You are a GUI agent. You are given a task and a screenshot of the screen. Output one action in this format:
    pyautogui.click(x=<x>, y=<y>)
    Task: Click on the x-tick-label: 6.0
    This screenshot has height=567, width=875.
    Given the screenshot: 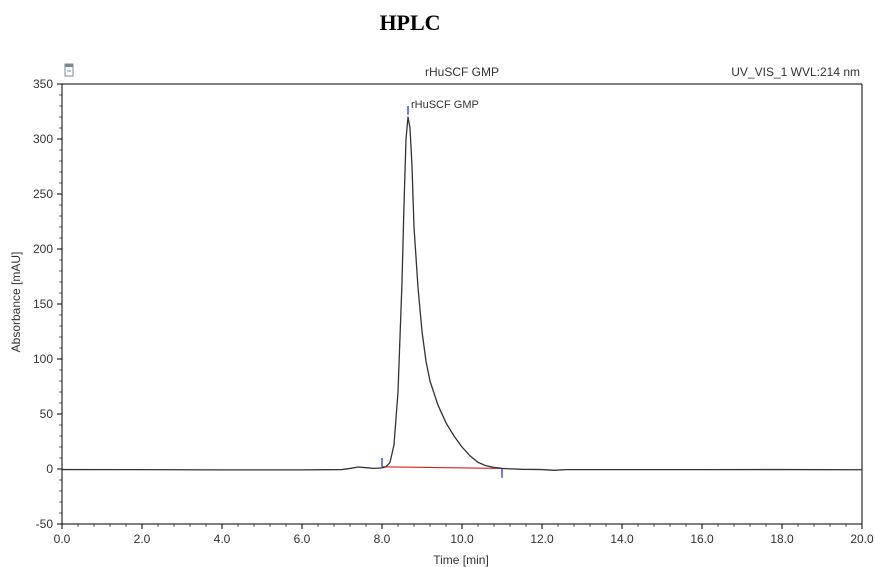 What is the action you would take?
    pyautogui.click(x=302, y=539)
    